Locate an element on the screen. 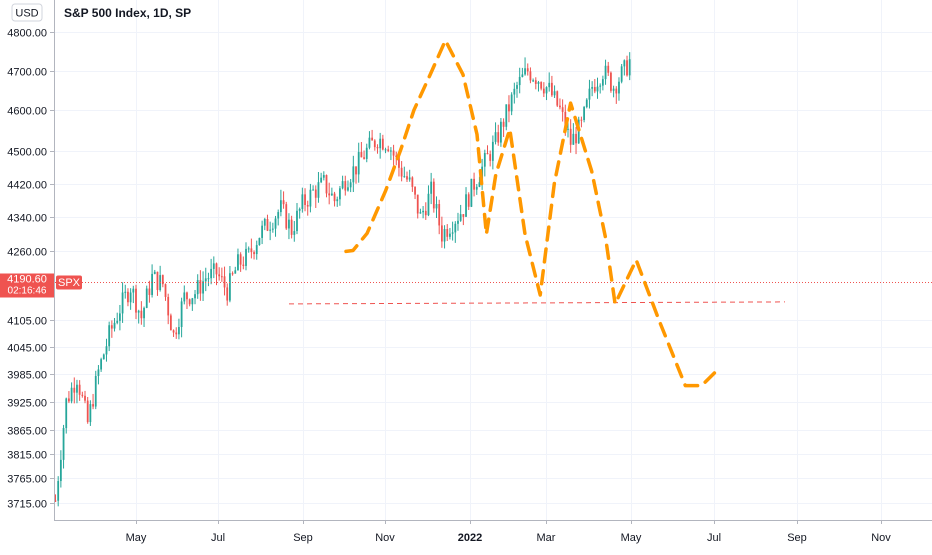 The width and height of the screenshot is (932, 555). symbol-label: SPX is located at coordinates (69, 283).